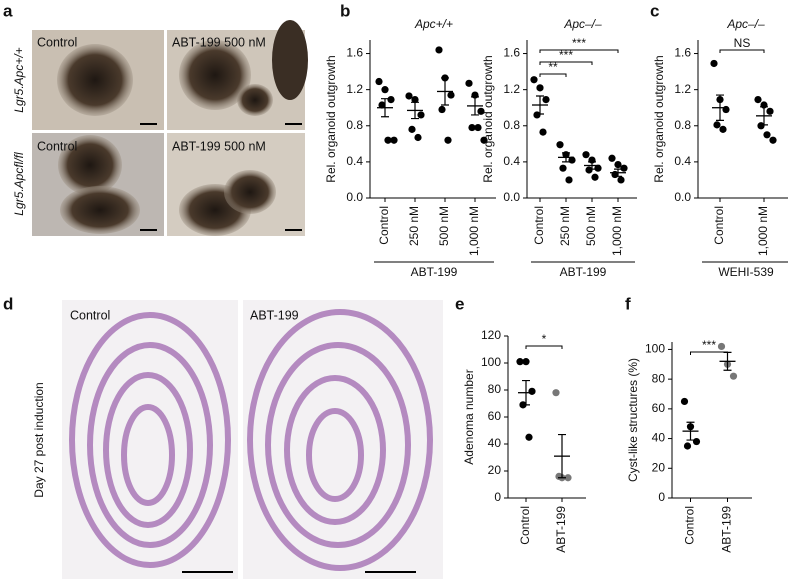  Describe the element at coordinates (659, 378) in the screenshot. I see `y-tick-label: 80` at that location.